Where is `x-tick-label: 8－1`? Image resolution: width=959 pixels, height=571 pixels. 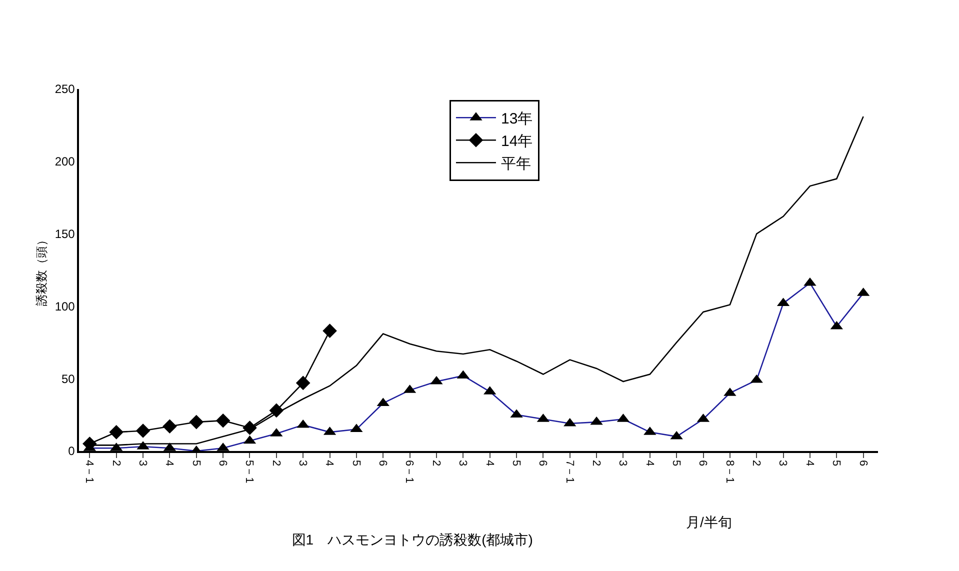
x-tick-label: 8－1 is located at coordinates (729, 472).